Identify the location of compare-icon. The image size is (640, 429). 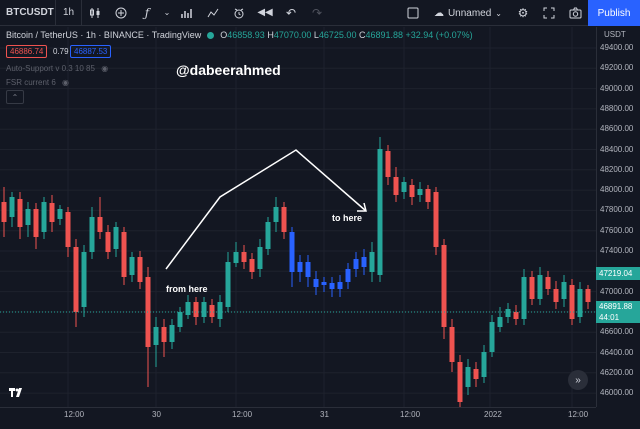
(187, 13).